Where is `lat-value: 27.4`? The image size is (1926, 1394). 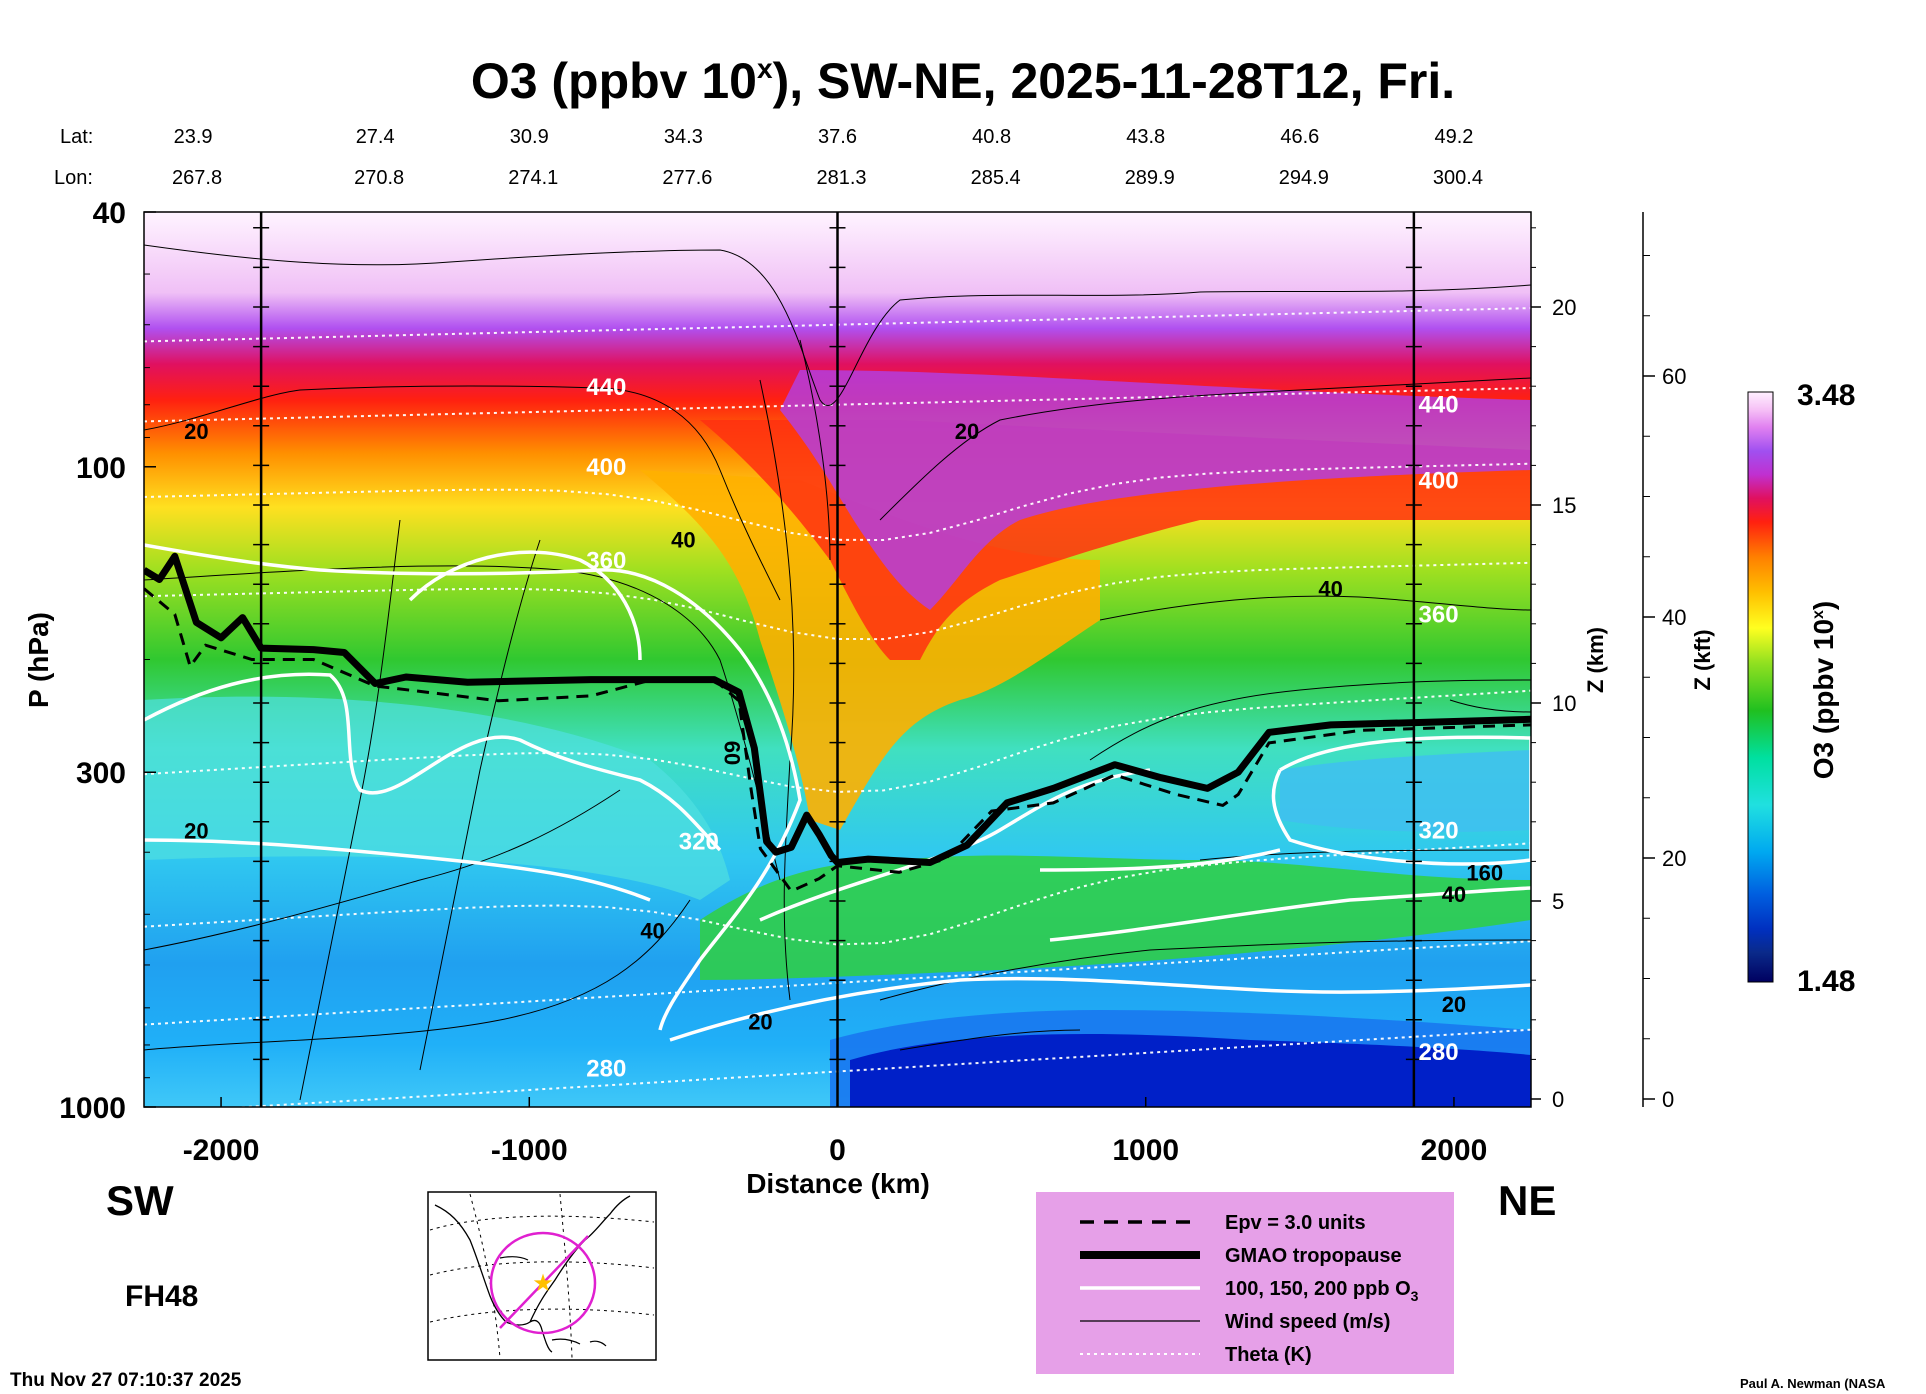 lat-value: 27.4 is located at coordinates (375, 137).